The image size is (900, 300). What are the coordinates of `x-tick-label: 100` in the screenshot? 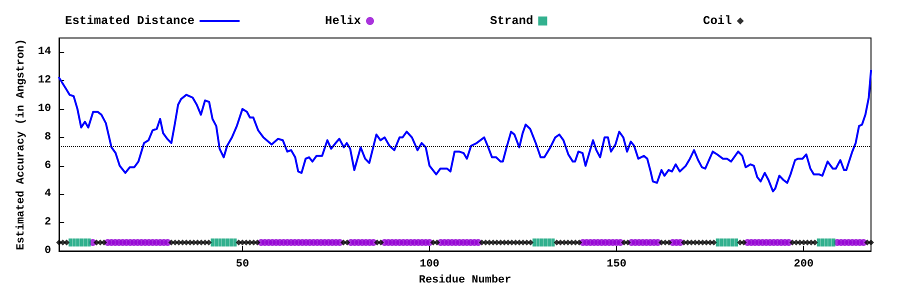 It's located at (430, 264).